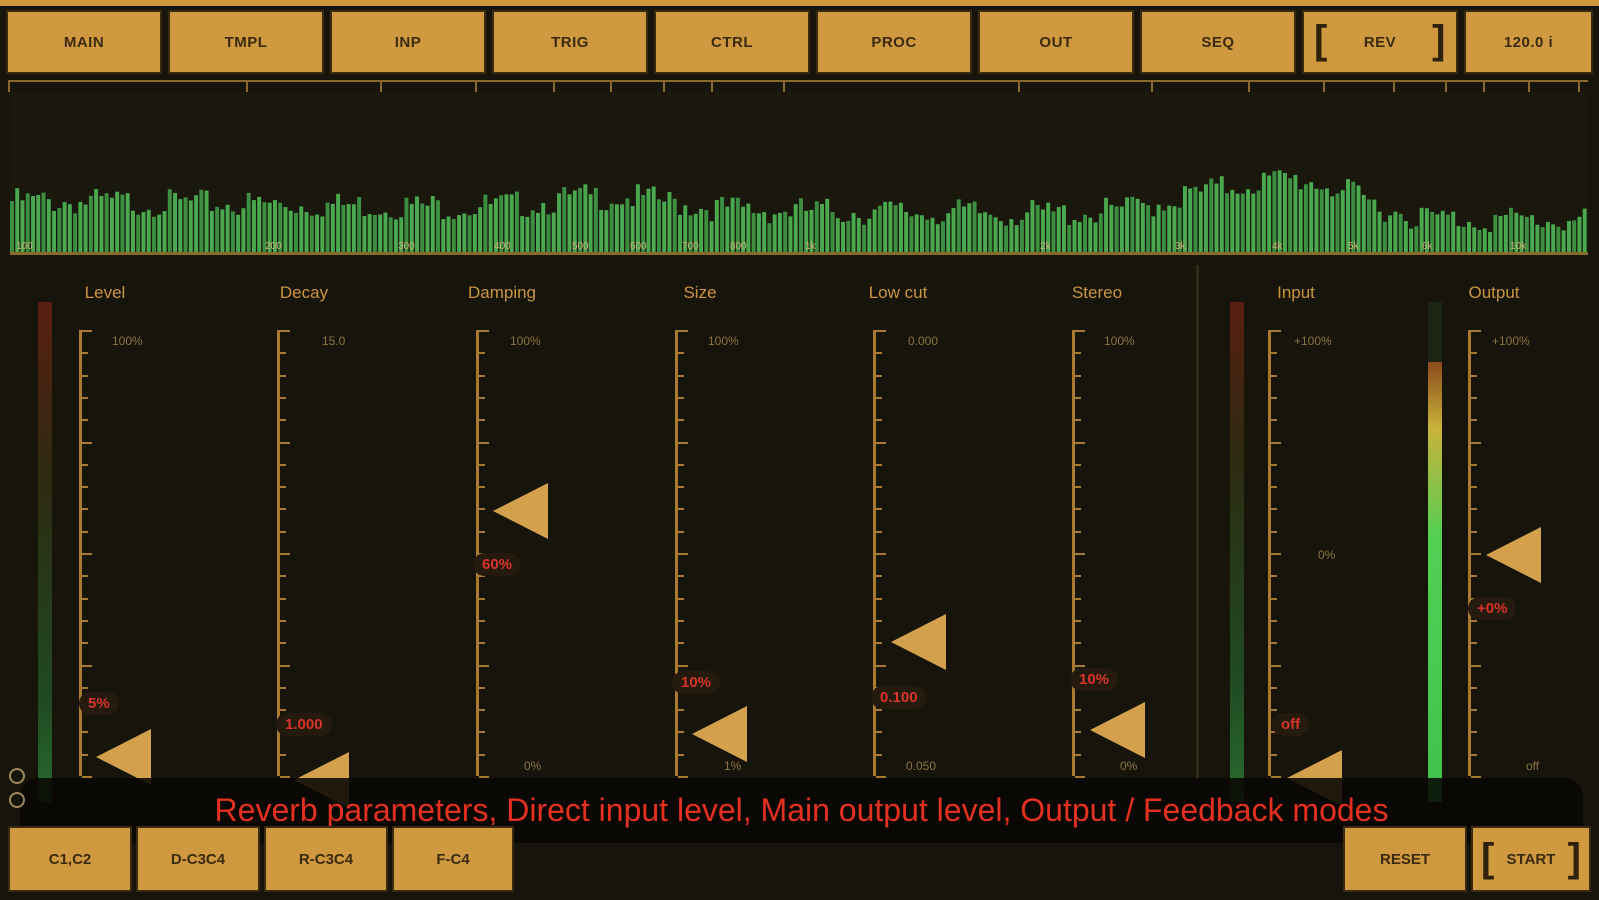 The height and width of the screenshot is (900, 1599). I want to click on tab-tmpl-label: TMPL, so click(246, 42).